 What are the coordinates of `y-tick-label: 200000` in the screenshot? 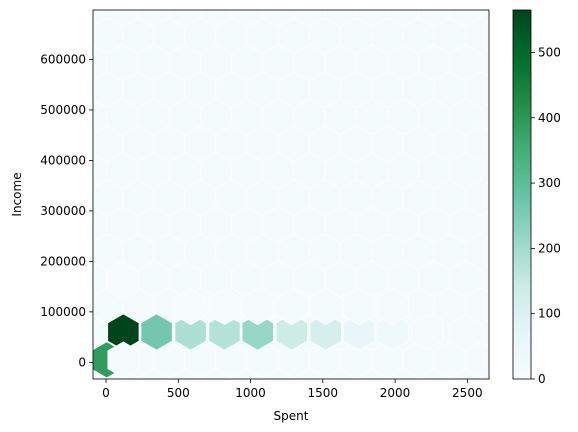 It's located at (63, 261).